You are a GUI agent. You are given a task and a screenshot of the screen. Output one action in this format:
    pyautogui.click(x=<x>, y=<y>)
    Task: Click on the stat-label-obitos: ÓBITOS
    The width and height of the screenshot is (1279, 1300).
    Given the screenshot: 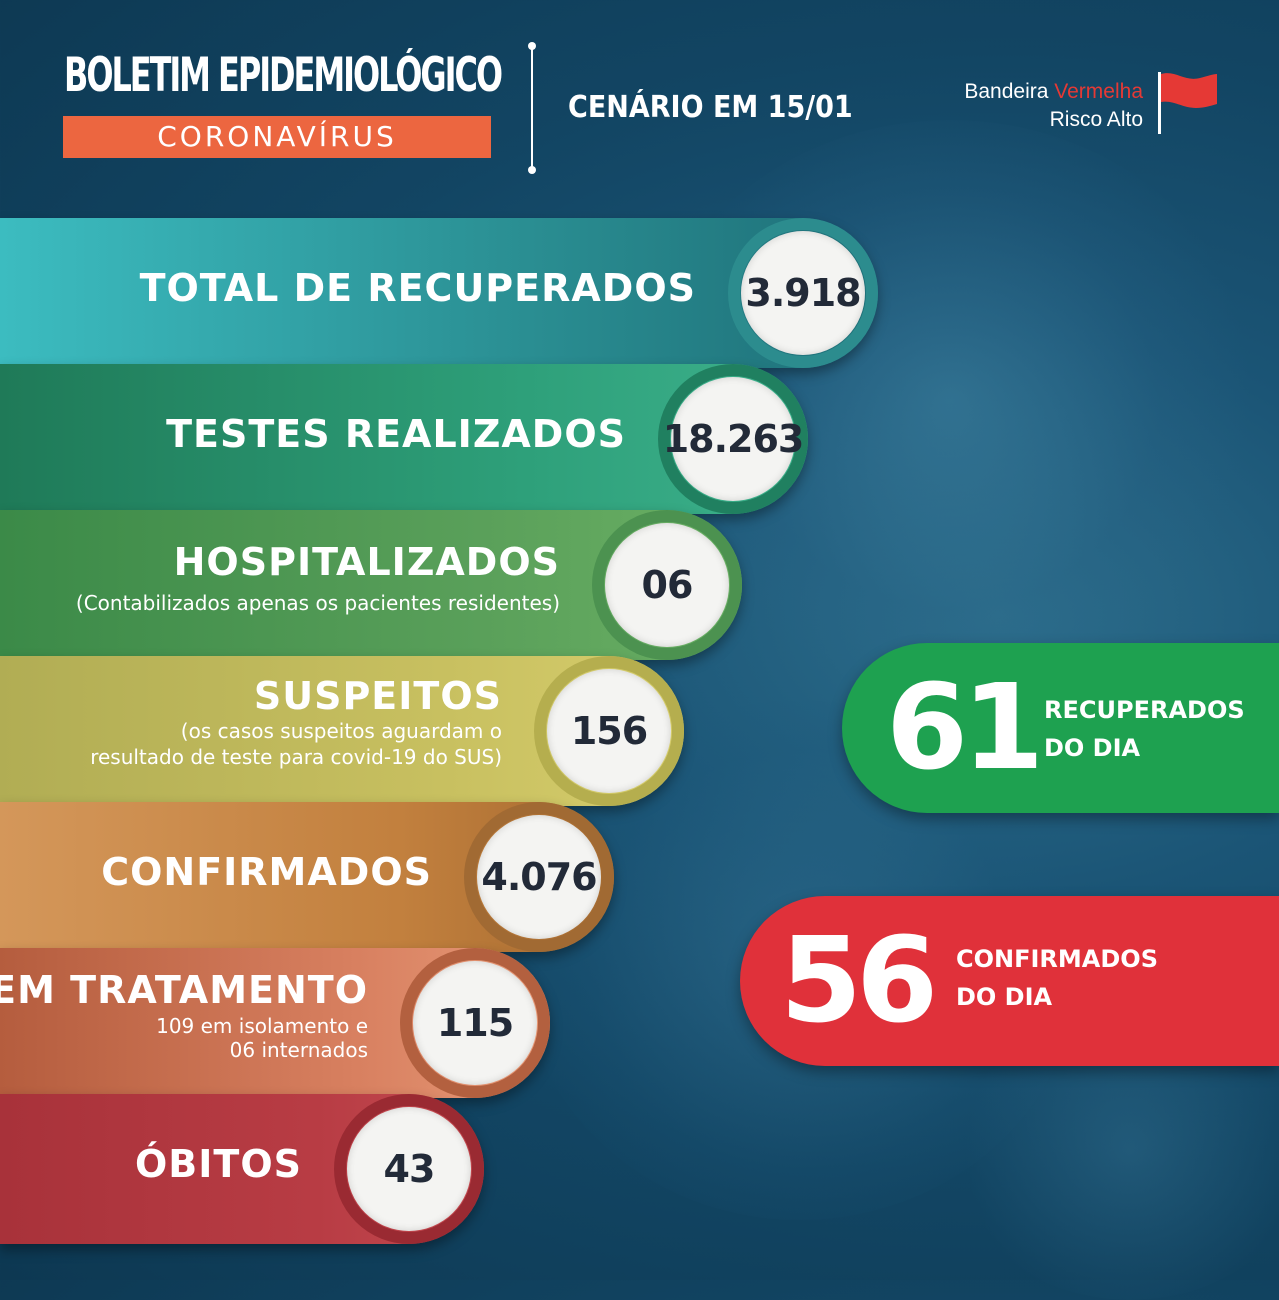 What is the action you would take?
    pyautogui.click(x=218, y=1164)
    